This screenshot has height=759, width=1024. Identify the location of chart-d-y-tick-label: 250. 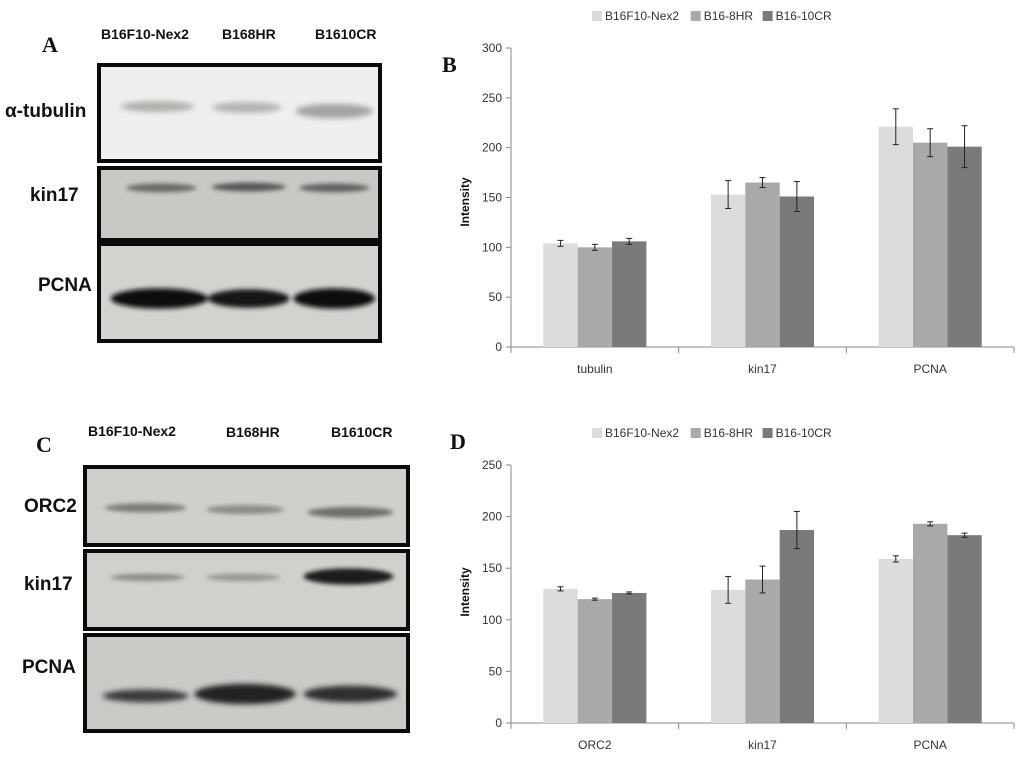
(492, 465).